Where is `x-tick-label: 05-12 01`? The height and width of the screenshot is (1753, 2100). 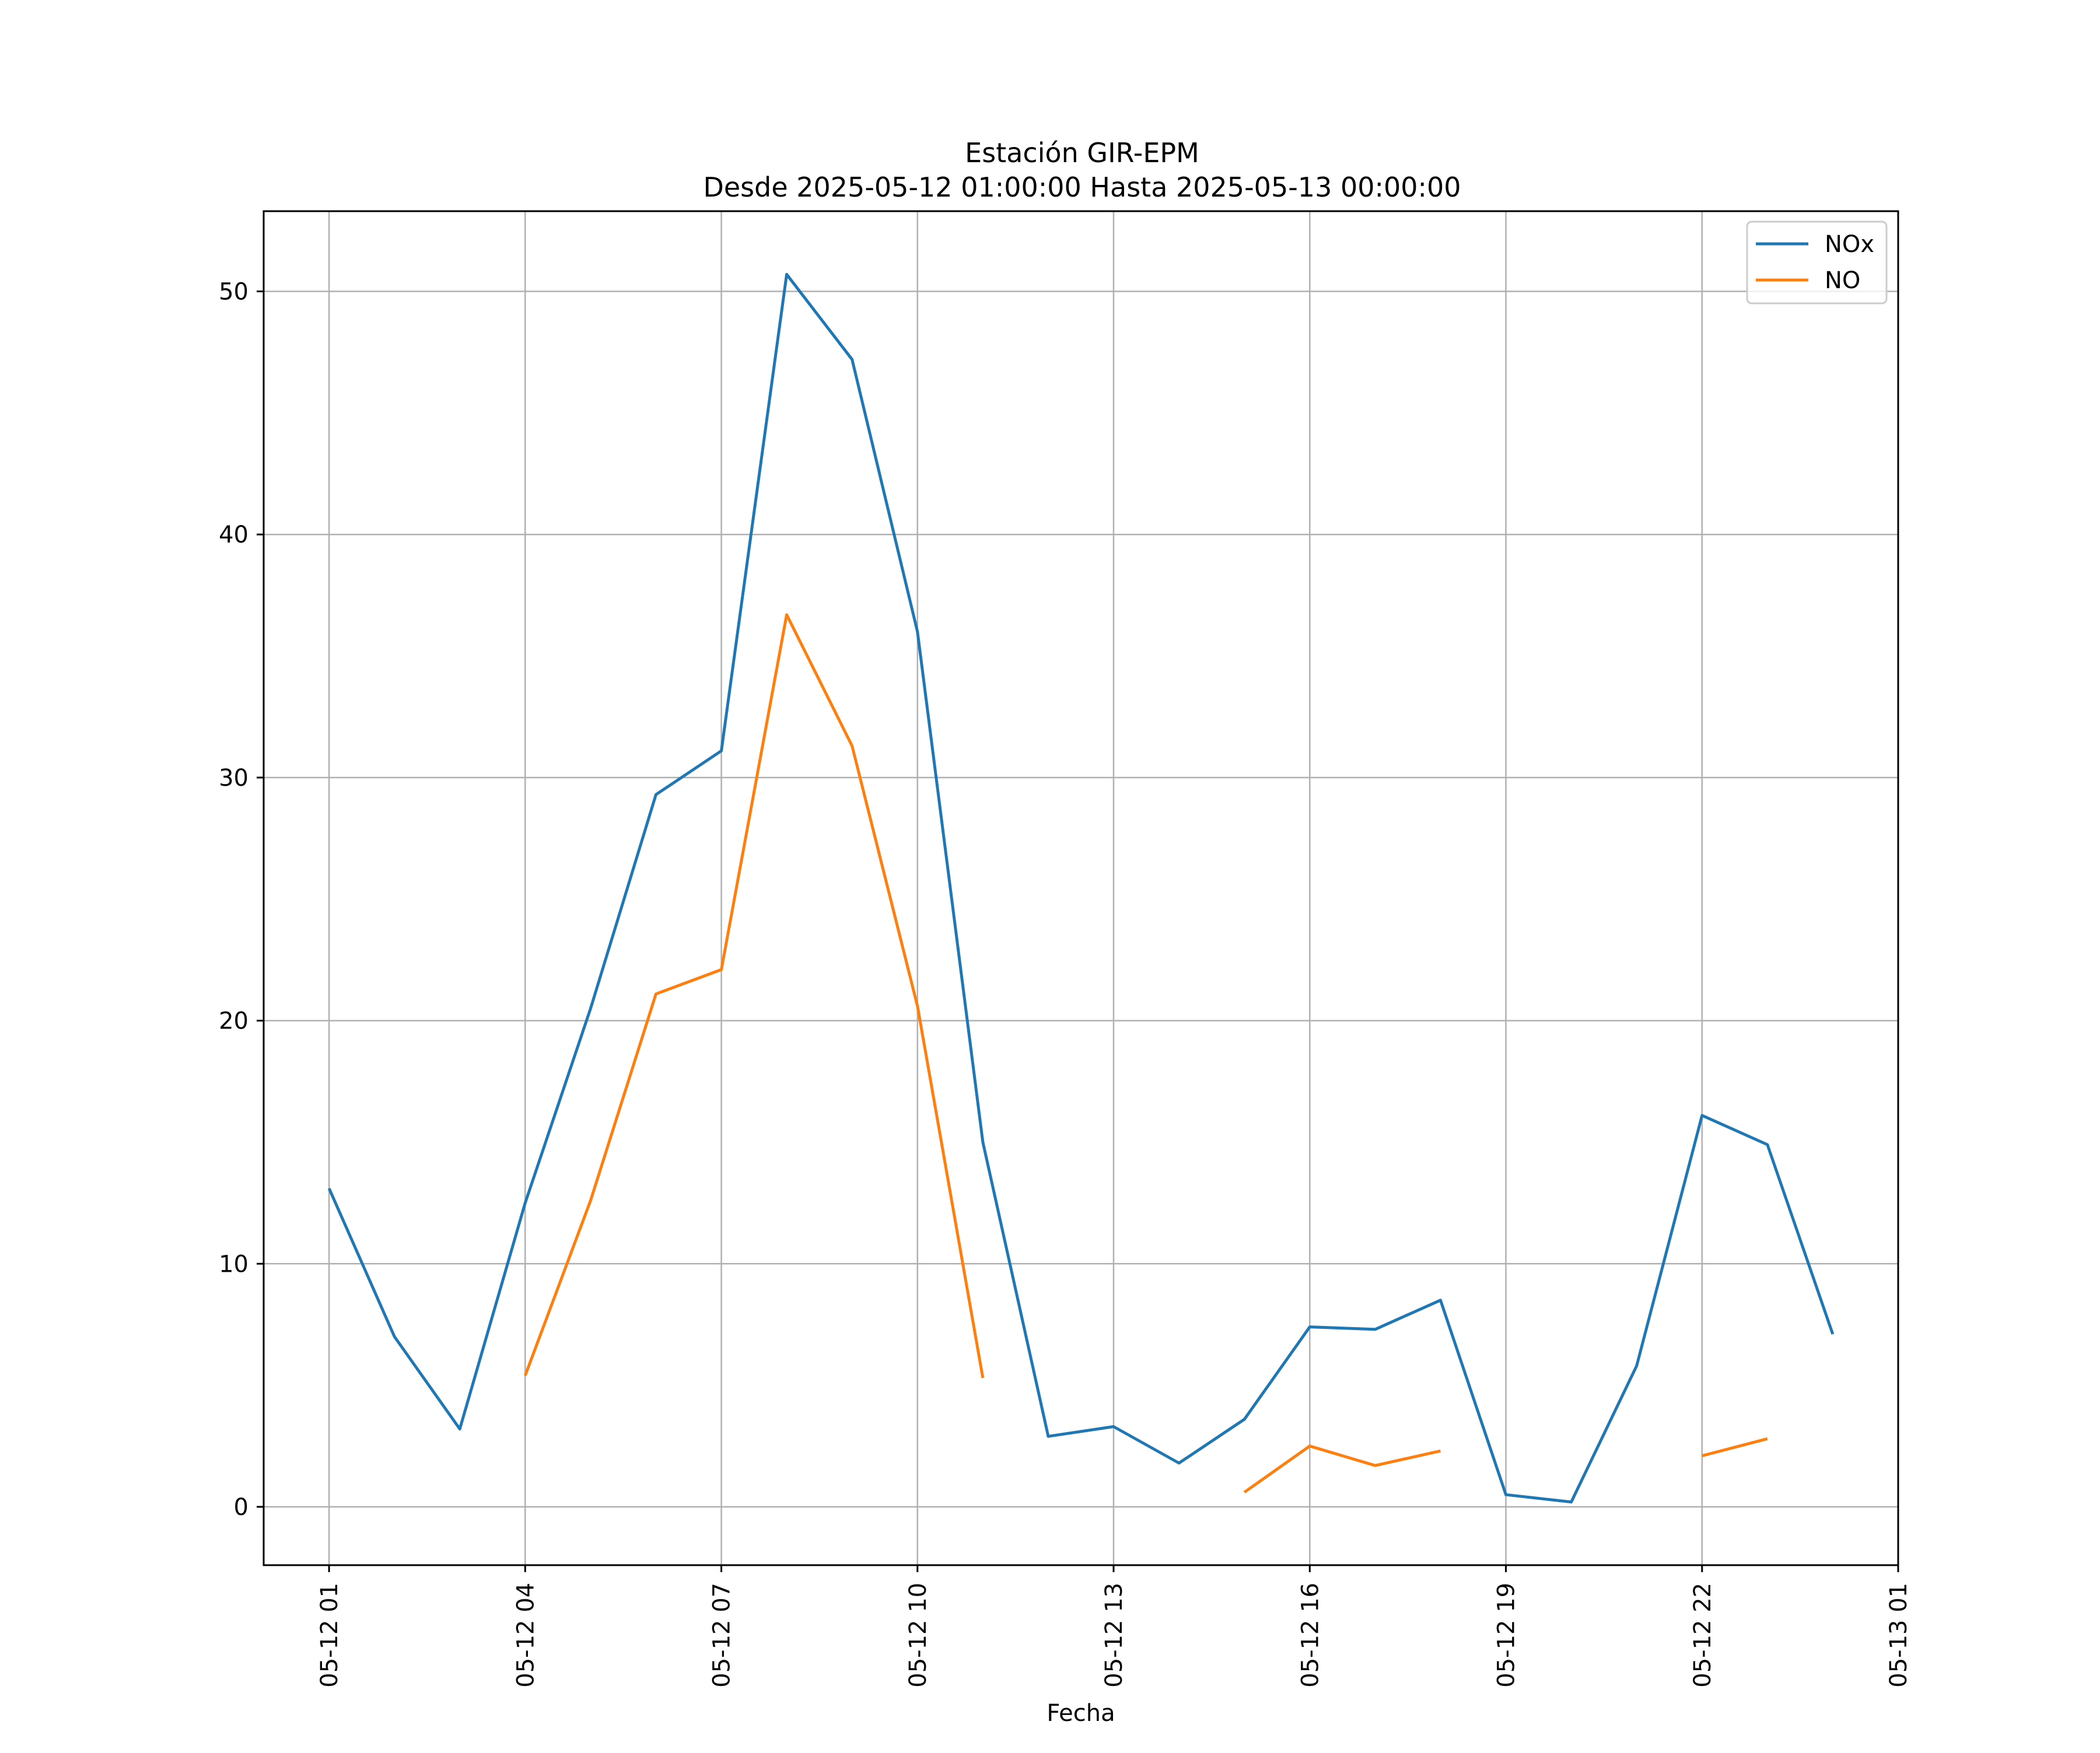
x-tick-label: 05-12 01 is located at coordinates (329, 1635).